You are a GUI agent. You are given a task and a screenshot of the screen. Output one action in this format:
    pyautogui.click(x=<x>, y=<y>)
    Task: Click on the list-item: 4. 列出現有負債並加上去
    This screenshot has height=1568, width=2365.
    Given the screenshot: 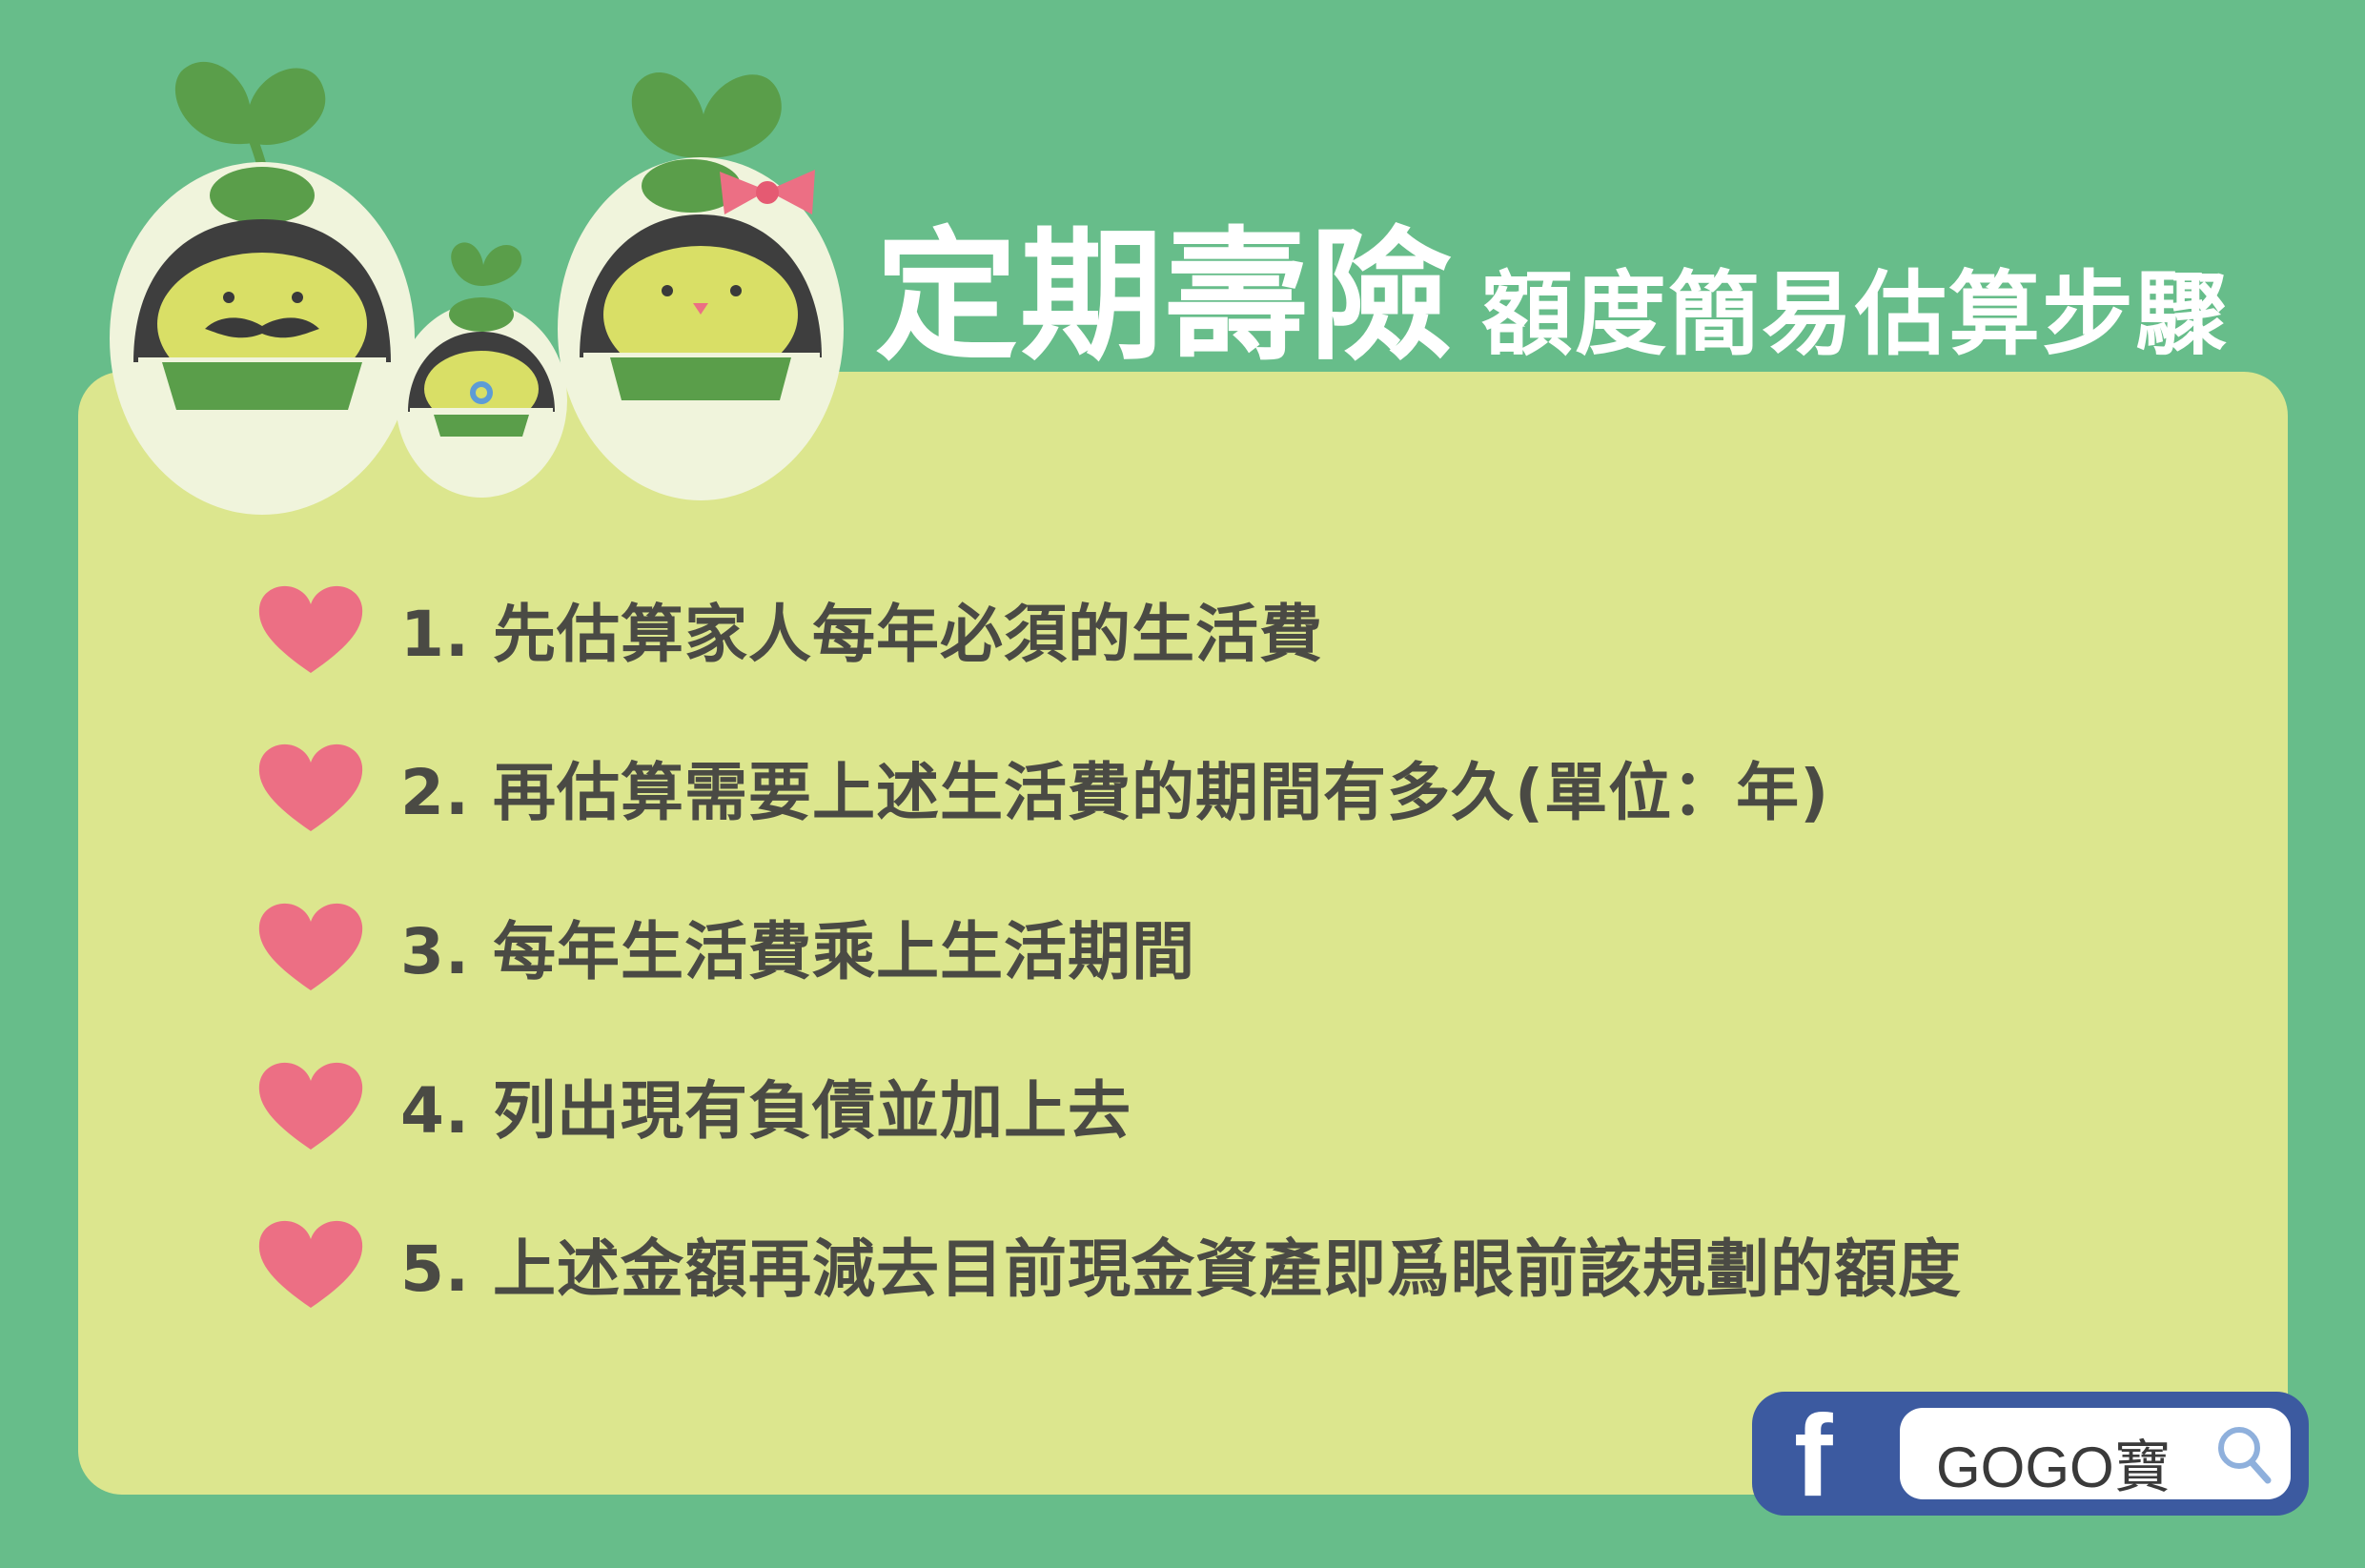 What is the action you would take?
    pyautogui.click(x=1208, y=1106)
    